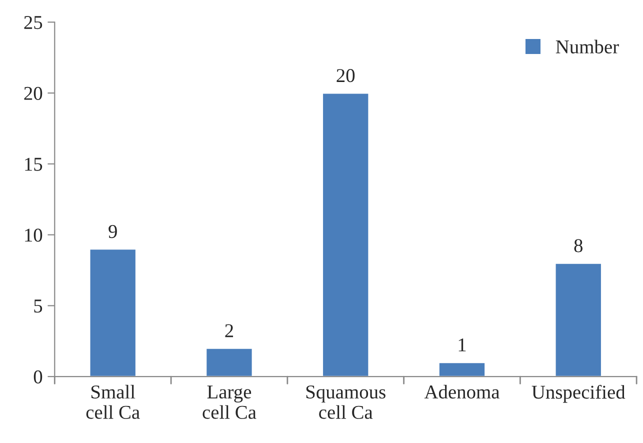 This screenshot has width=643, height=443. I want to click on y-tick-label: 25, so click(33, 23).